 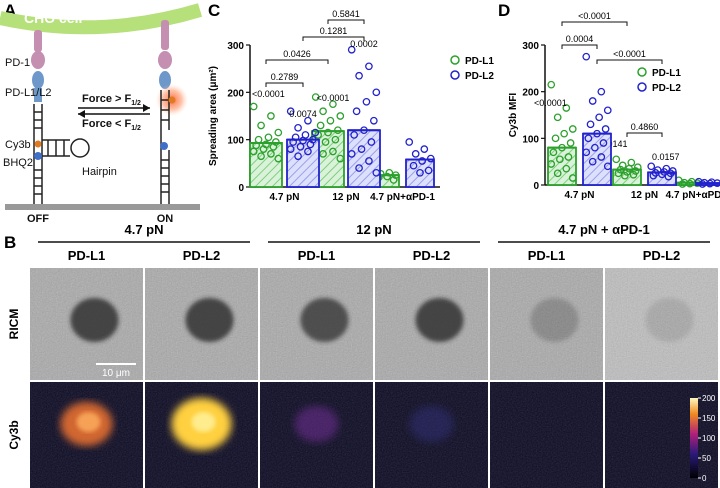 What do you see at coordinates (28, 93) in the screenshot?
I see `ligand-label: PD-L1/L2` at bounding box center [28, 93].